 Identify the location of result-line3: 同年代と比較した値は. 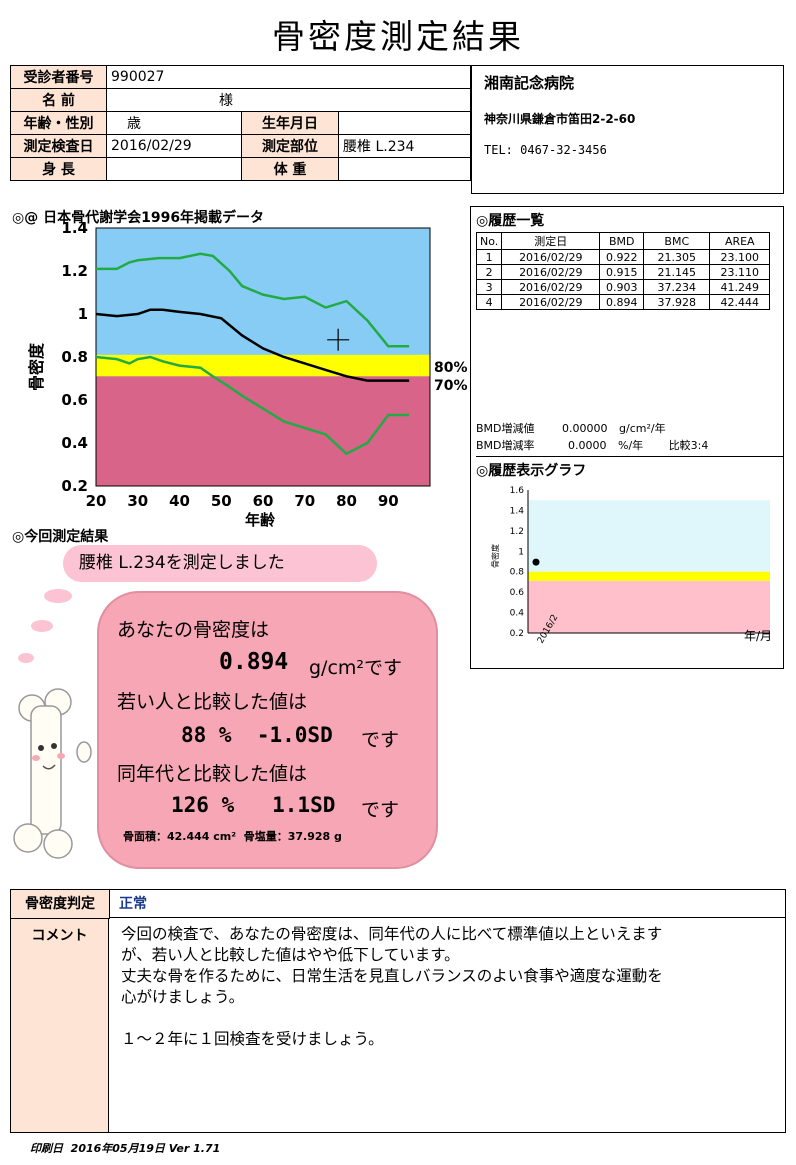
(212, 774).